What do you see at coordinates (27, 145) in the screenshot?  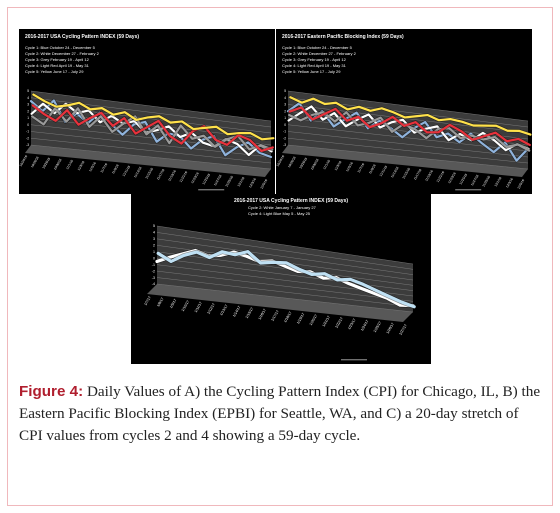 I see `y-tick-label: -3` at bounding box center [27, 145].